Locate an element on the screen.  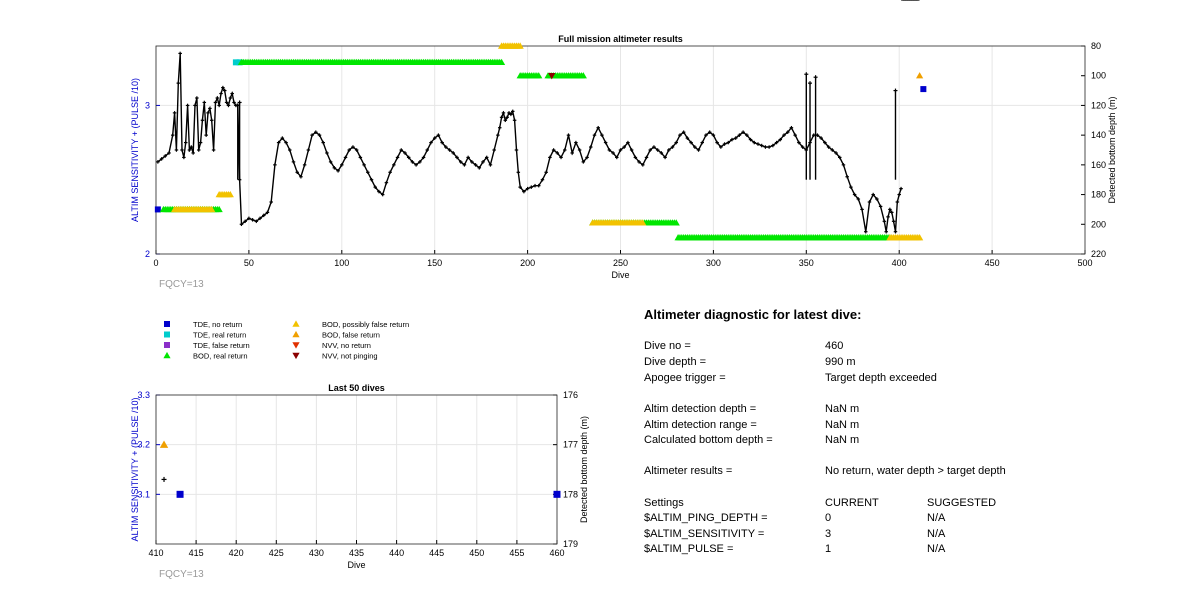
last50-x-tick-label: 415 is located at coordinates (196, 553).